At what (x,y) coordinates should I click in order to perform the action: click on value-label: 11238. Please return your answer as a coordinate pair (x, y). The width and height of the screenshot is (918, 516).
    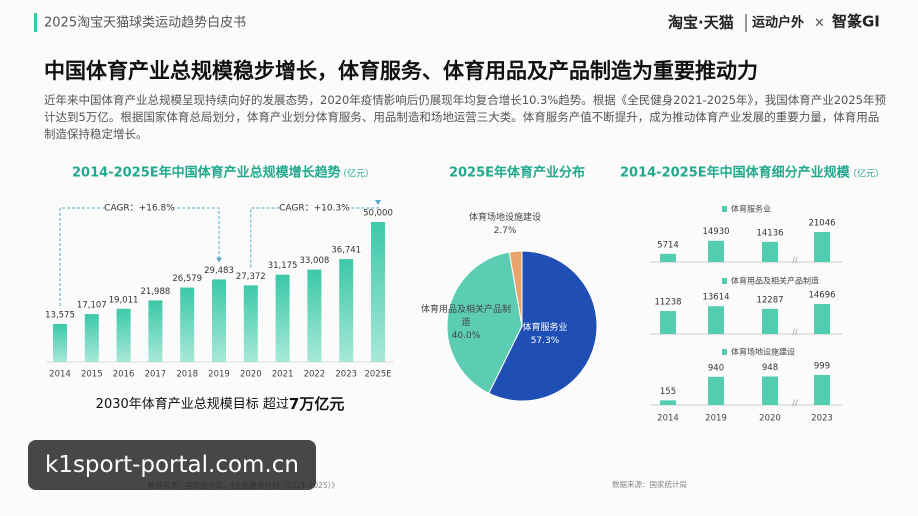
    Looking at the image, I should click on (667, 303).